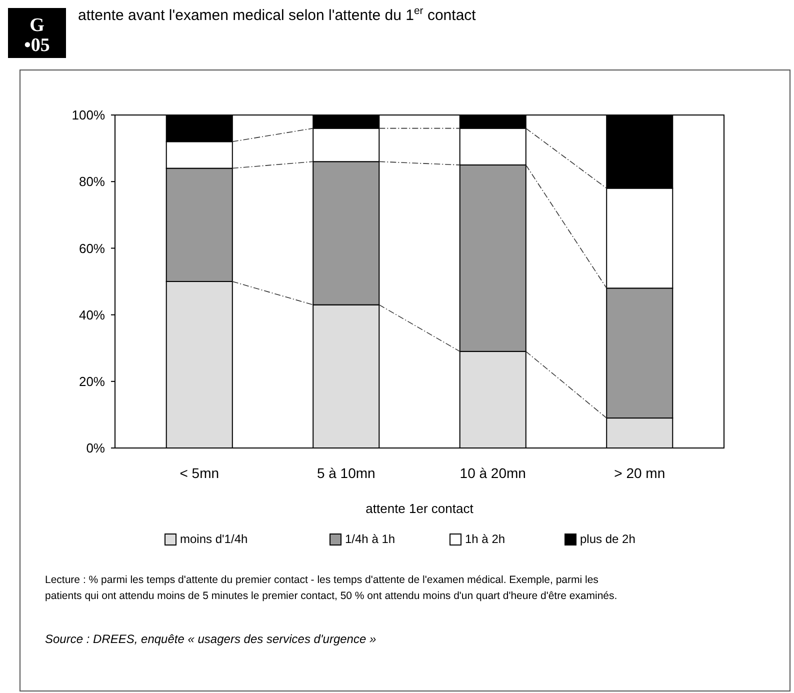 The image size is (794, 693). I want to click on y-tick-label: 40%, so click(92, 314).